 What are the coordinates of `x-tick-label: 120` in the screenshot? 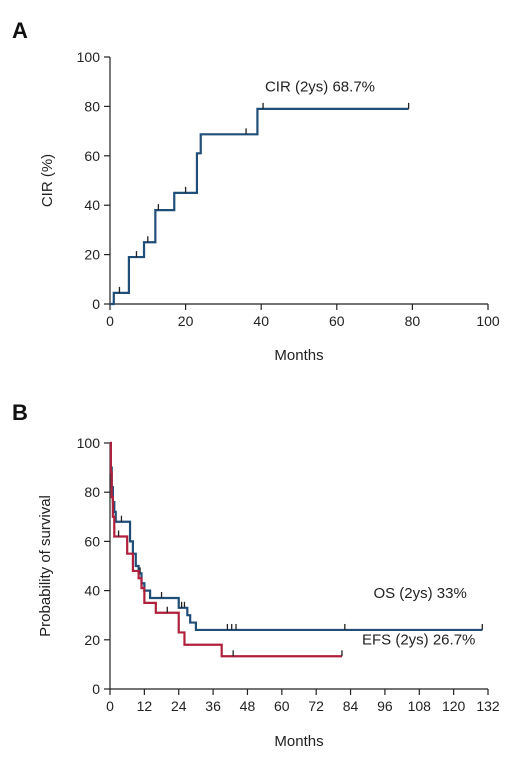 It's located at (454, 706).